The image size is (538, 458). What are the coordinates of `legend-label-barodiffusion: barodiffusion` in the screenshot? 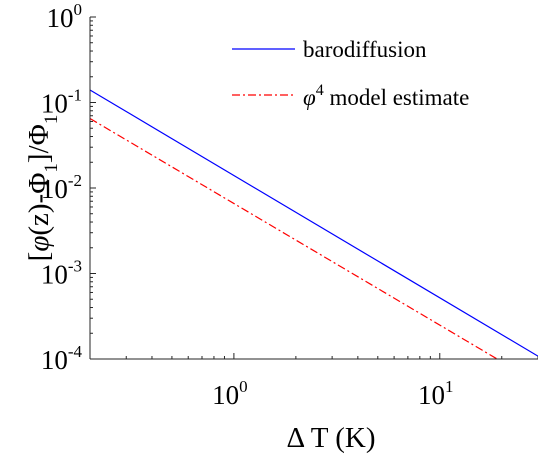 It's located at (365, 49).